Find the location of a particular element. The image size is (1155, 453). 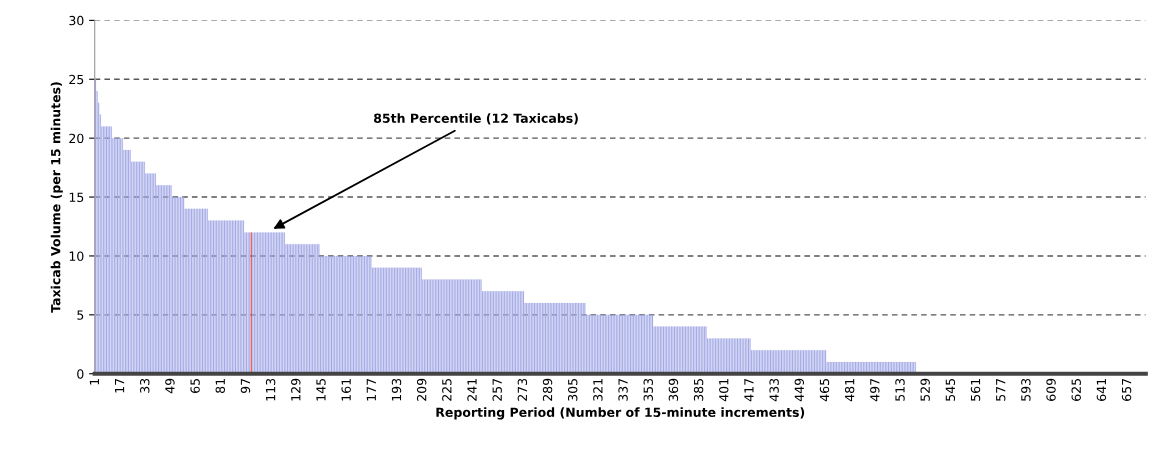

x-tick-label: 449 is located at coordinates (799, 390).